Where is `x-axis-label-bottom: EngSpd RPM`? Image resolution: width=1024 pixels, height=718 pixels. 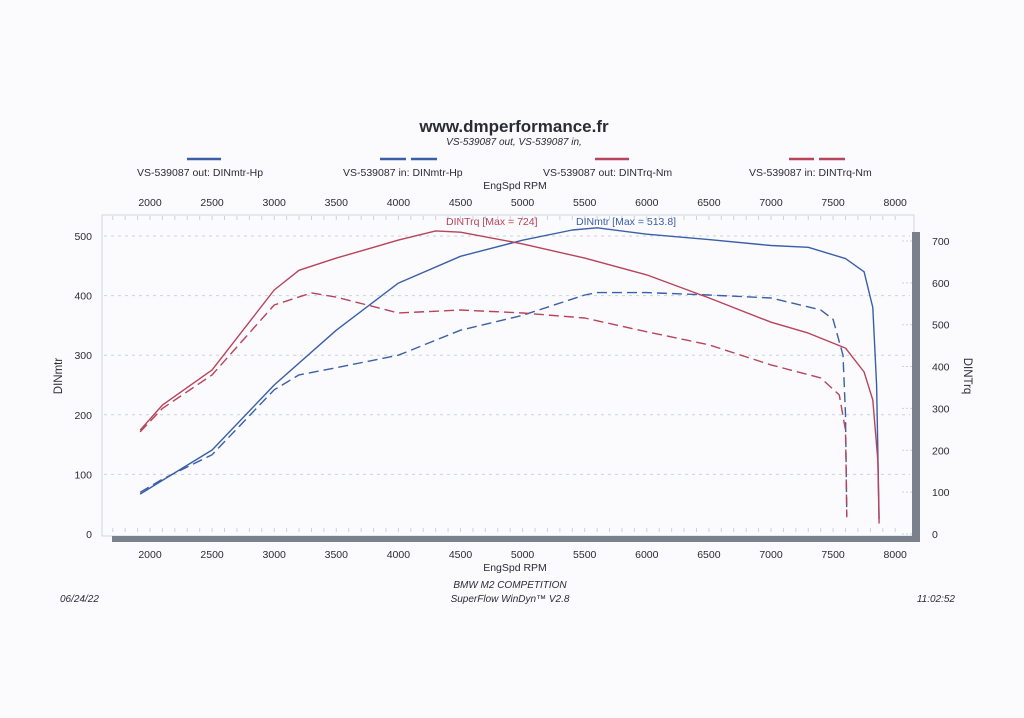
x-axis-label-bottom: EngSpd RPM is located at coordinates (515, 568).